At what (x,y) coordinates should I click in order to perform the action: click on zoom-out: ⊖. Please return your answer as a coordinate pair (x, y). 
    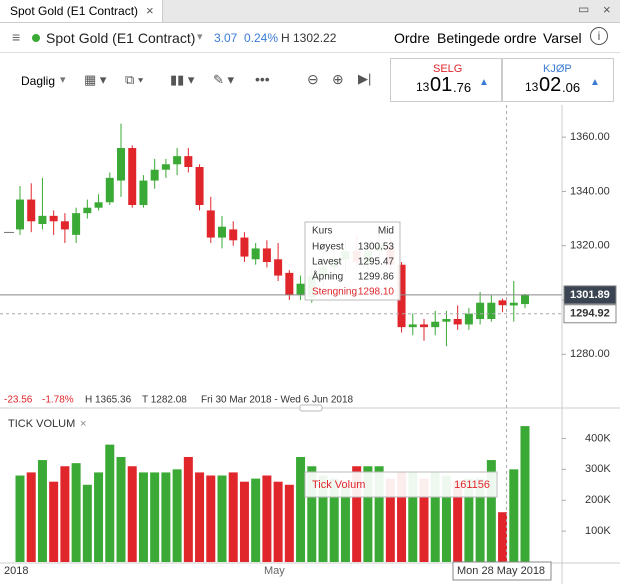
    Looking at the image, I should click on (313, 79).